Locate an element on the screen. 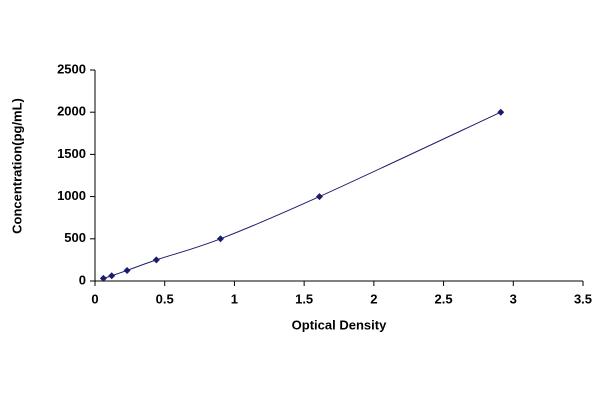 This screenshot has width=600, height=400. x-tick-label: 2.5 is located at coordinates (444, 298).